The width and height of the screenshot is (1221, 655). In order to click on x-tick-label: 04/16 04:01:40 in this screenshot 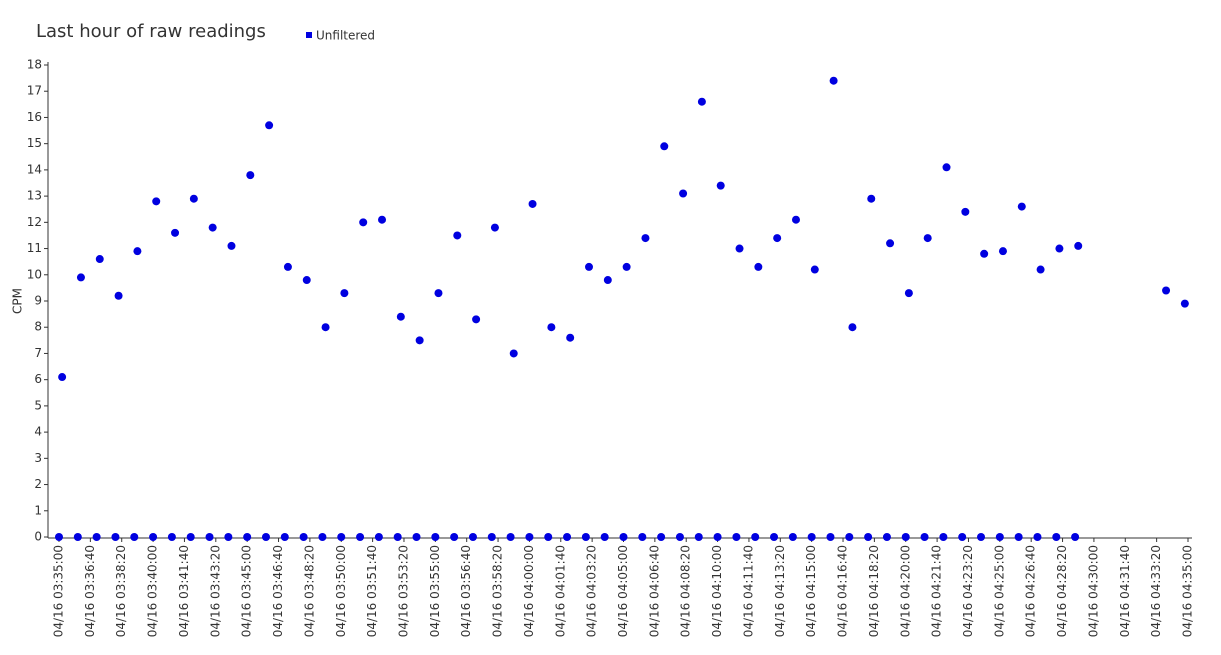, I will do `click(560, 591)`.